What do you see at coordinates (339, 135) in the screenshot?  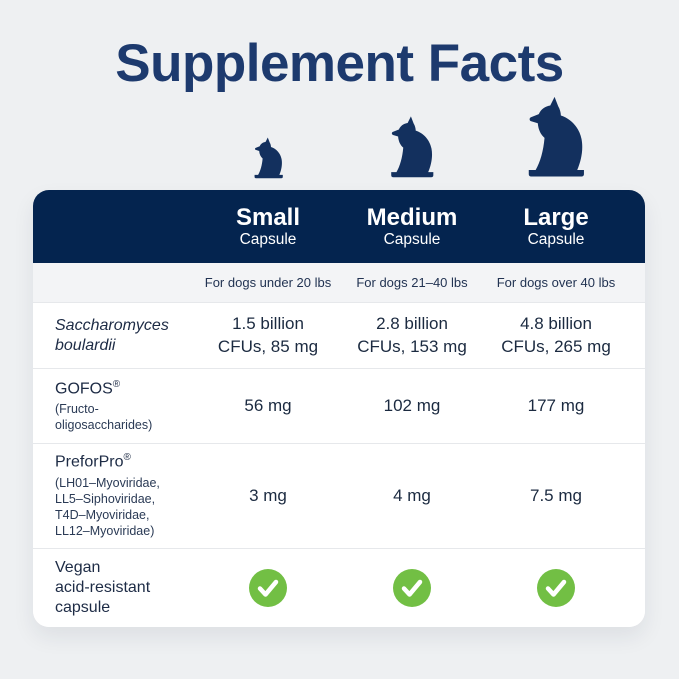 I see `dog-size-illustrations` at bounding box center [339, 135].